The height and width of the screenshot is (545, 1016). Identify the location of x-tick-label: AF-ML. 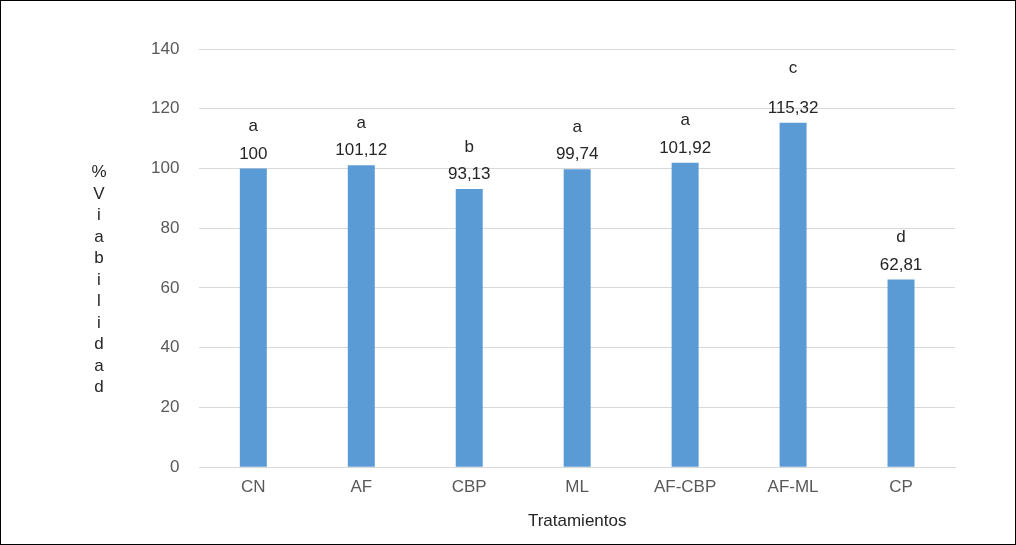
(793, 487).